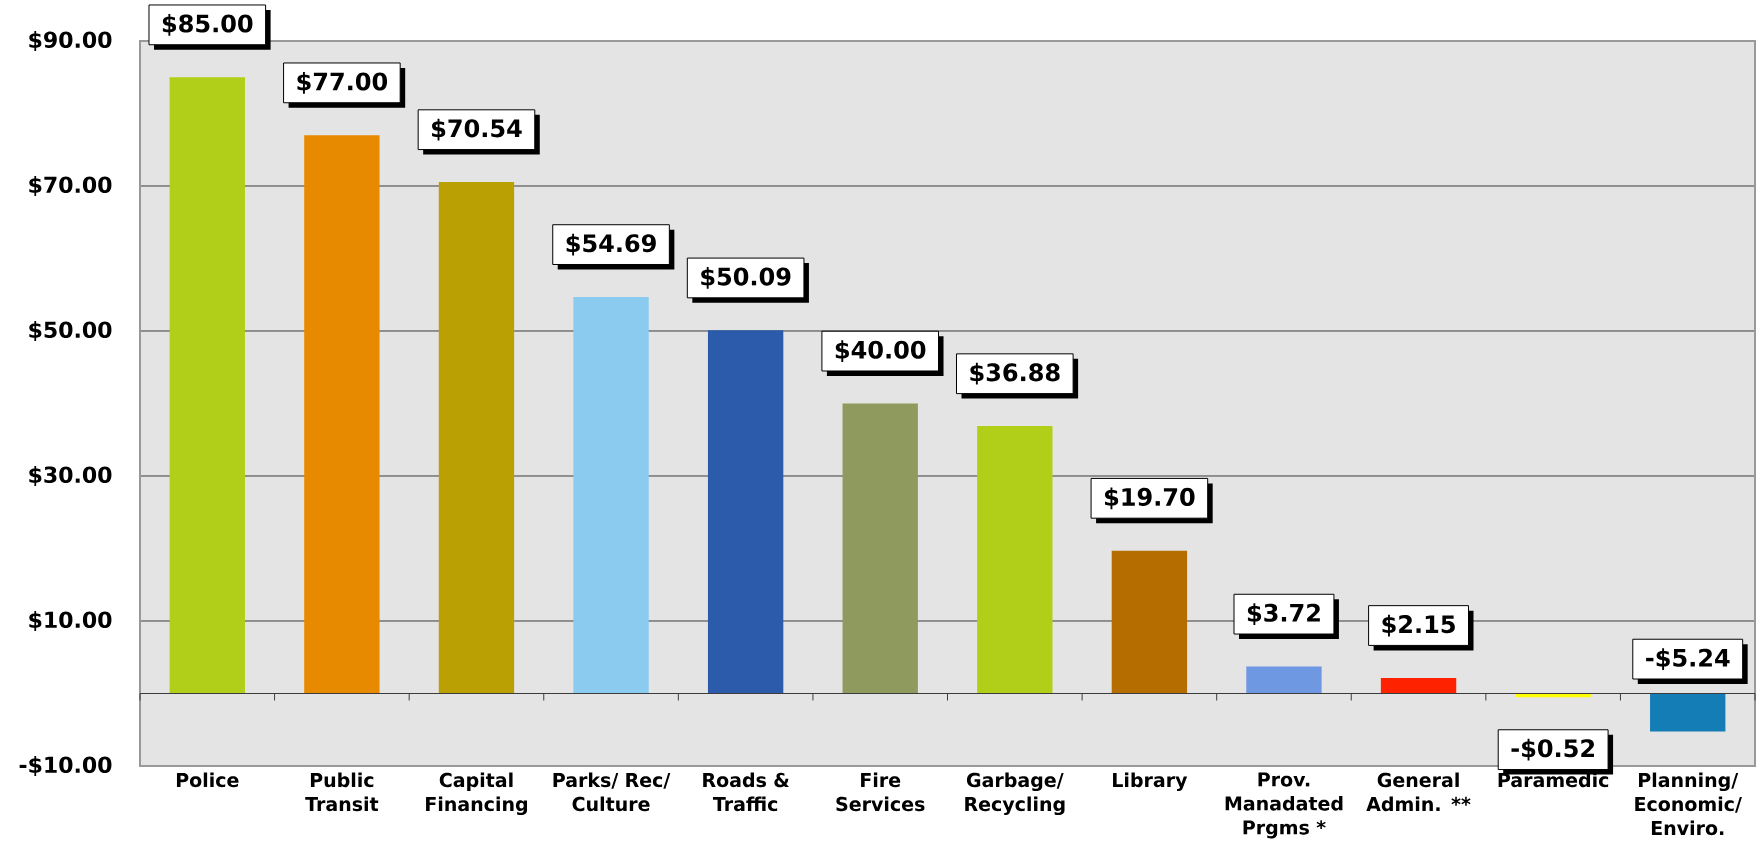 The height and width of the screenshot is (846, 1758). I want to click on data-label: -$5.24, so click(1688, 659).